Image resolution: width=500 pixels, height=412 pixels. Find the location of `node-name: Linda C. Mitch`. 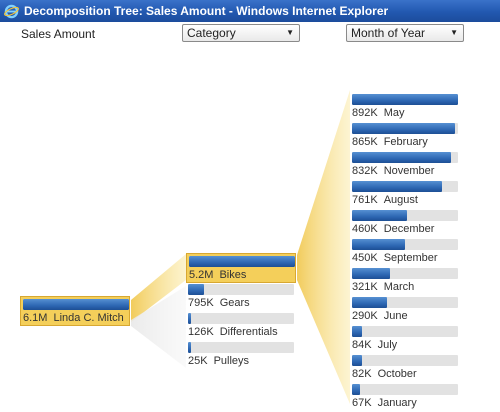

node-name: Linda C. Mitch is located at coordinates (88, 318).